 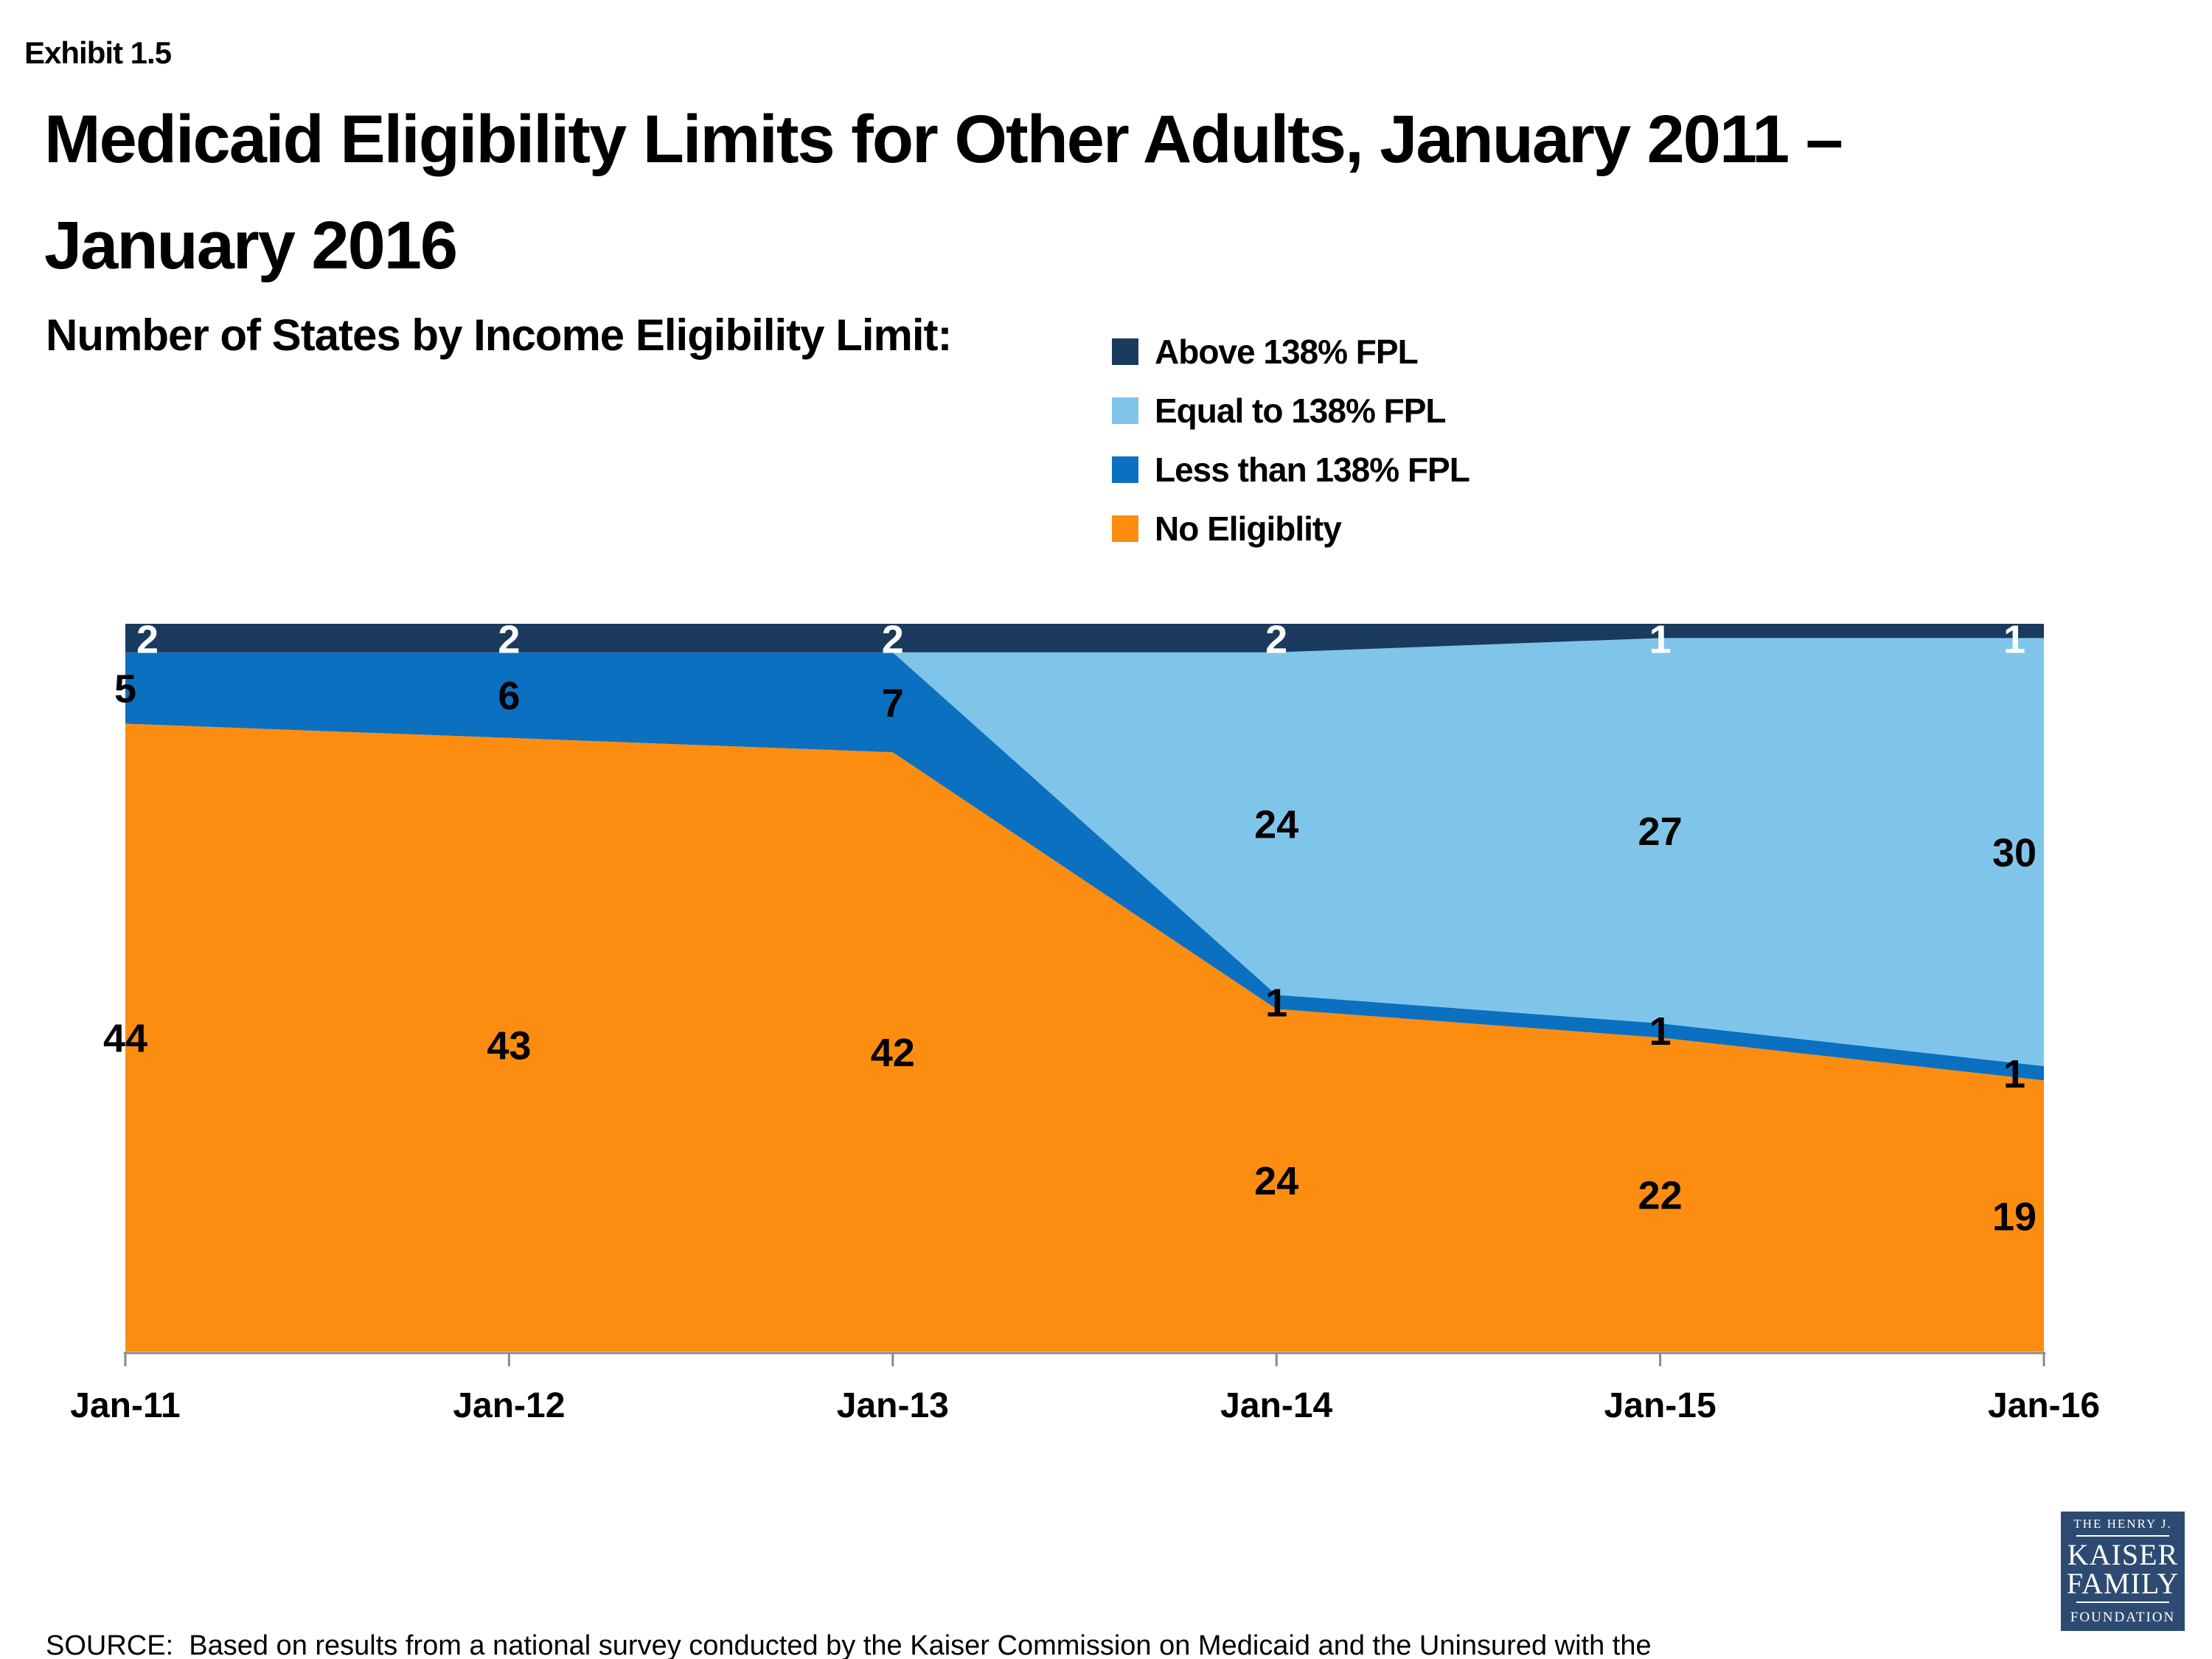 I want to click on data-label-no-eligiblity: 43, so click(x=509, y=1045).